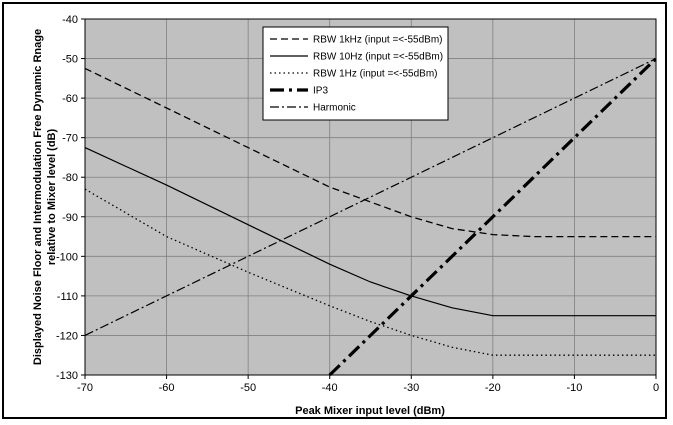  I want to click on y-tick-label: -120, so click(67, 336).